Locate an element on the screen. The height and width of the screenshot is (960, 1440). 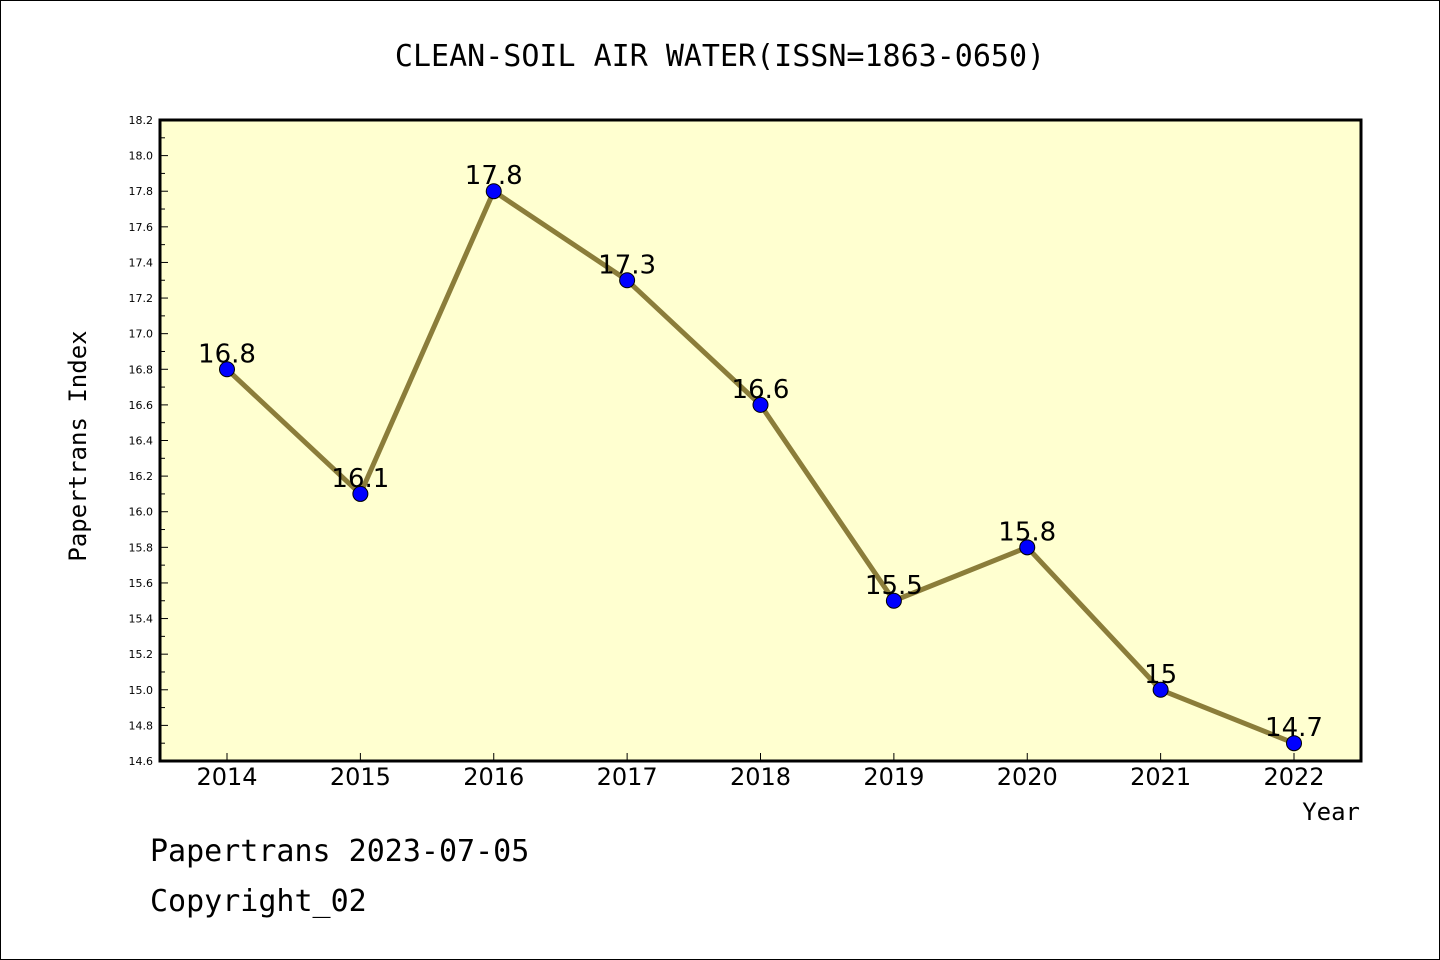
y-tick-label: 16.4 is located at coordinates (141, 441).